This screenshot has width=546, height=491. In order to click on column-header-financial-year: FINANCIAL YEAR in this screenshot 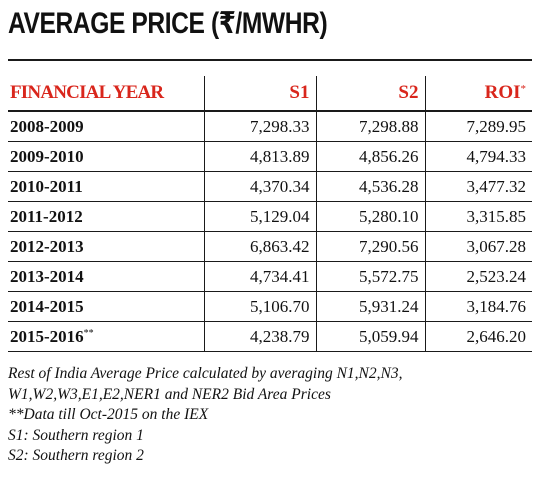, I will do `click(106, 94)`.